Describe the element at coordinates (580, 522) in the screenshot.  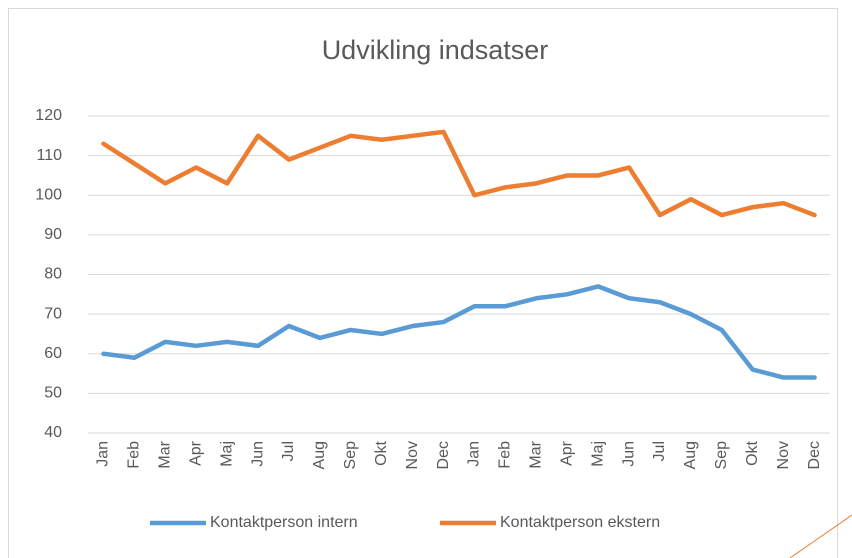
I see `legend-label: Kontaktperson ekstern` at that location.